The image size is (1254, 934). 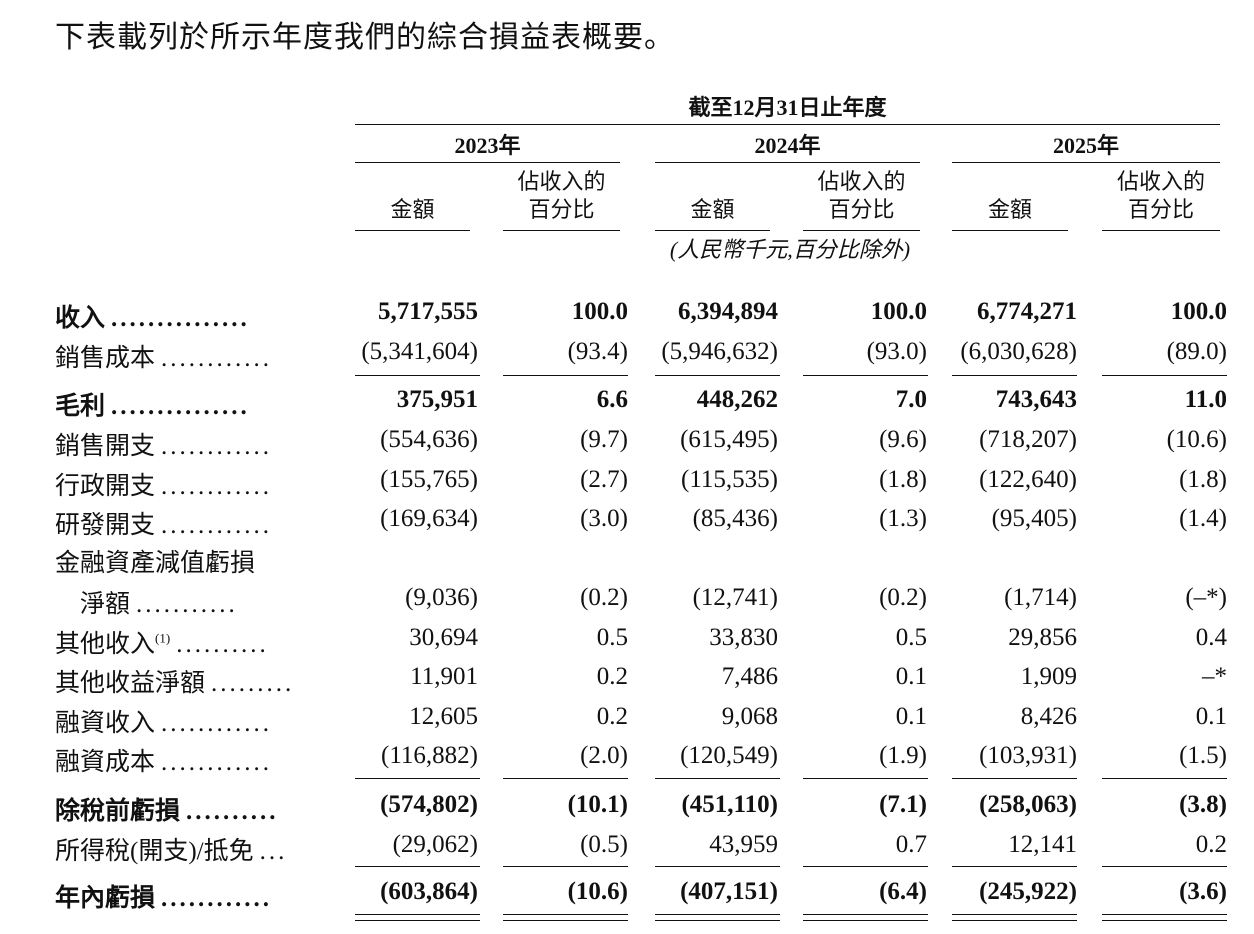 I want to click on percent-cell: (3.0), so click(x=604, y=518).